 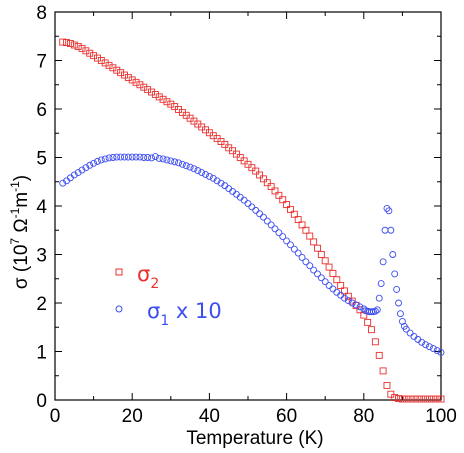 I want to click on y-axis-label: σ (107 Ω-1m-1), so click(x=20, y=232).